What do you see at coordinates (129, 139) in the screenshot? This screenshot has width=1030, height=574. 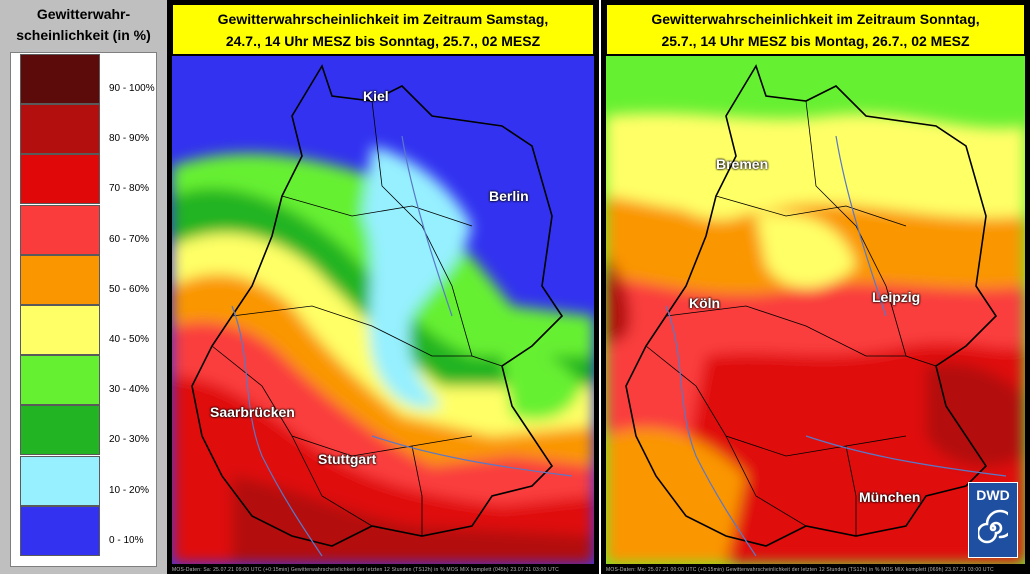 I see `legend-class-label: 80 - 90%` at bounding box center [129, 139].